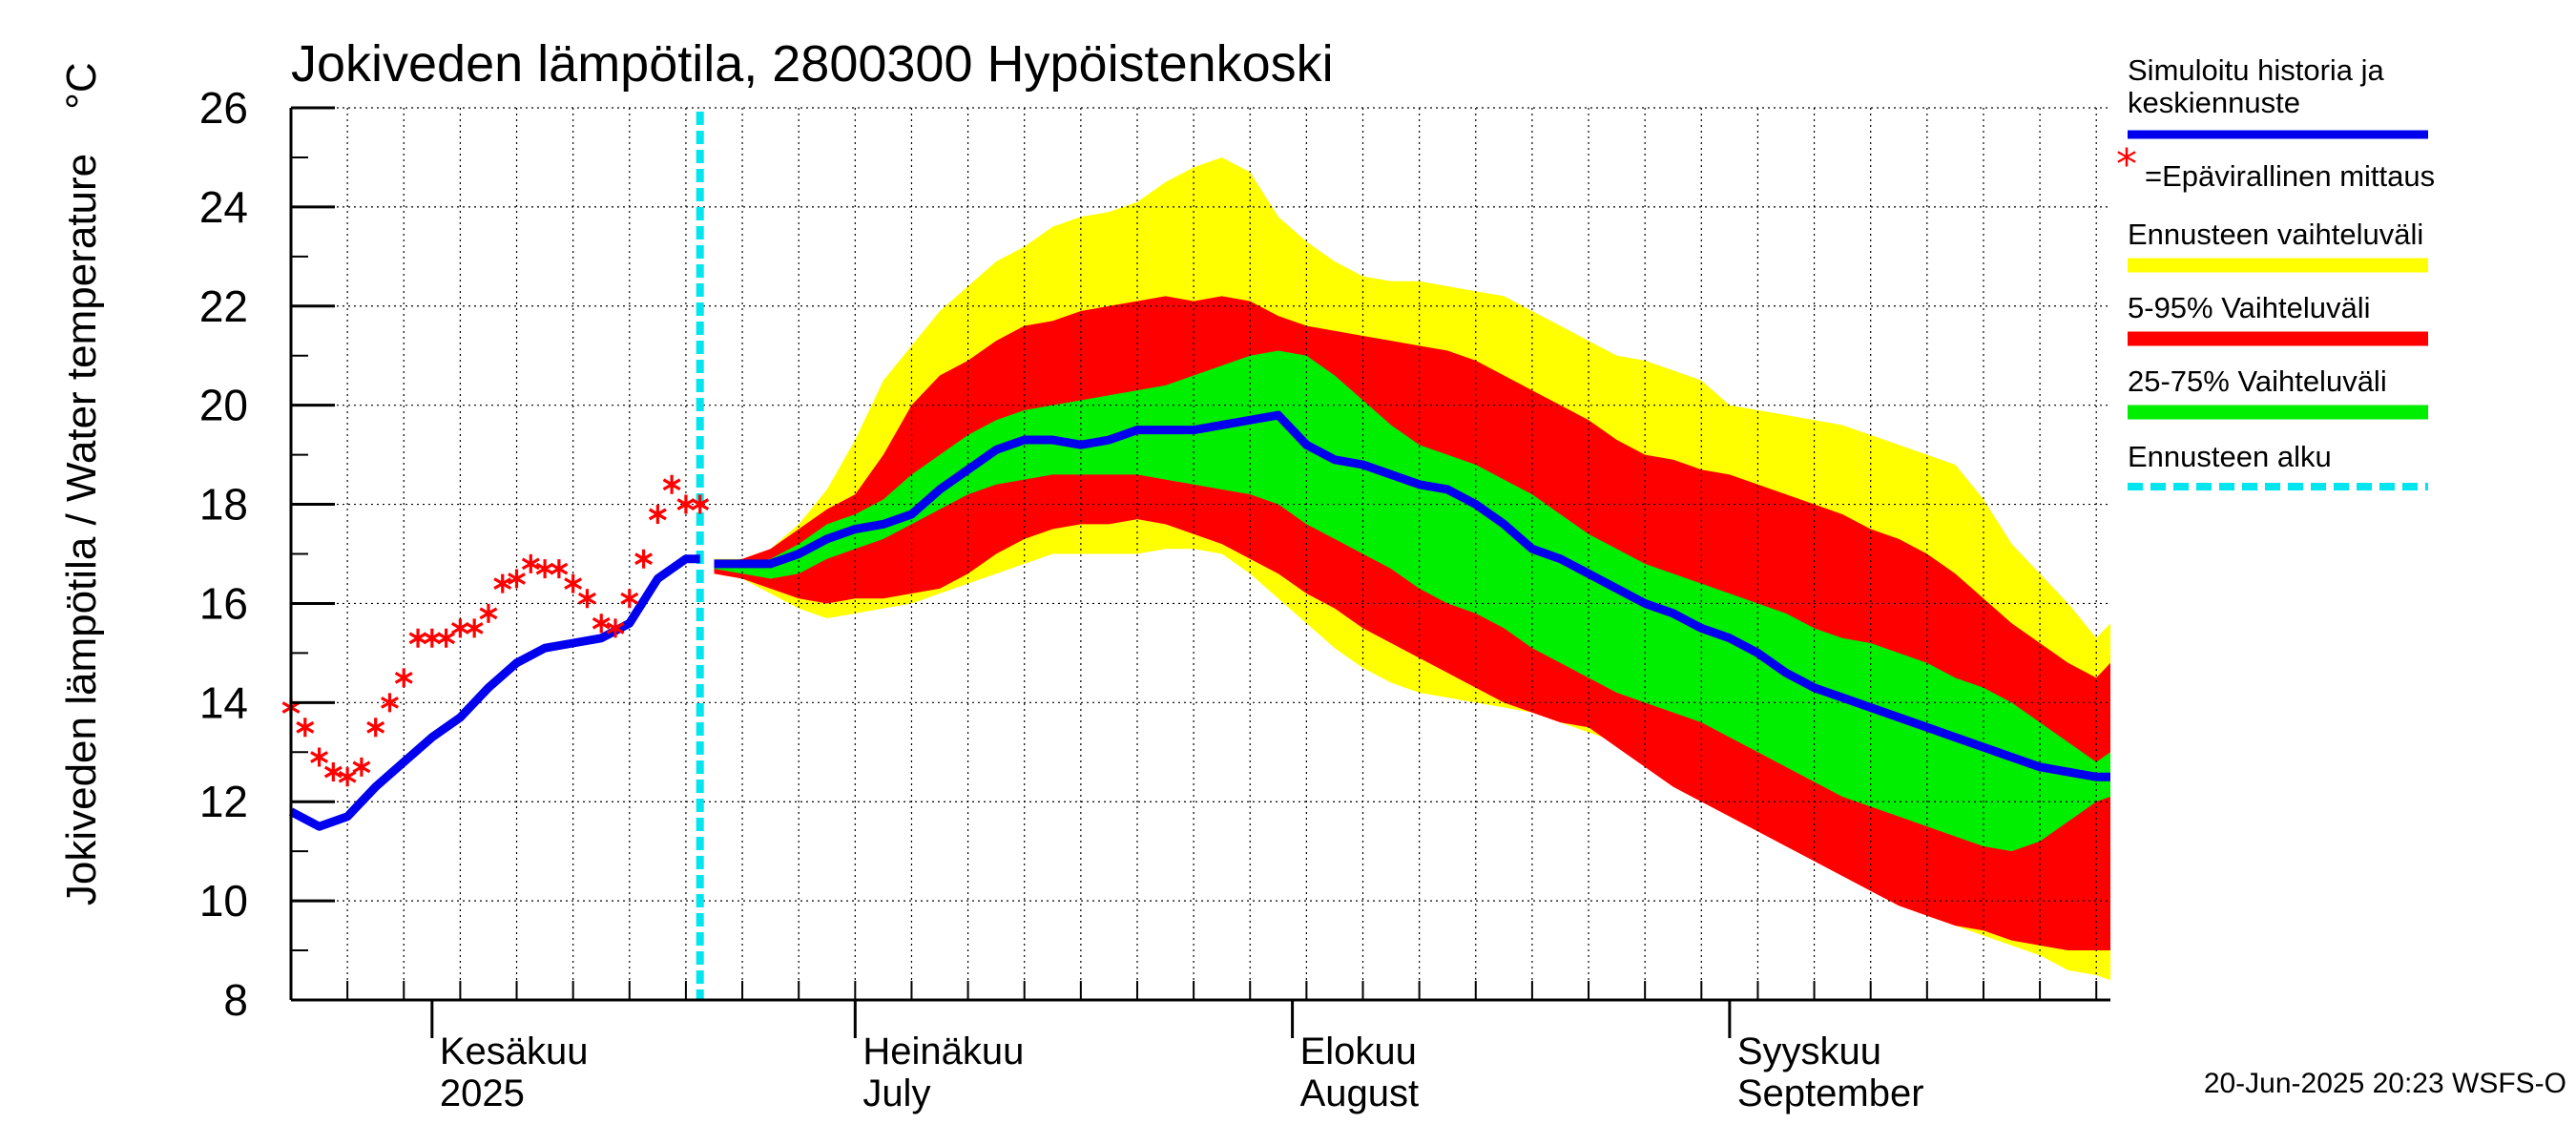  Describe the element at coordinates (1809, 1051) in the screenshot. I see `month-label-fi: Syyskuu` at that location.